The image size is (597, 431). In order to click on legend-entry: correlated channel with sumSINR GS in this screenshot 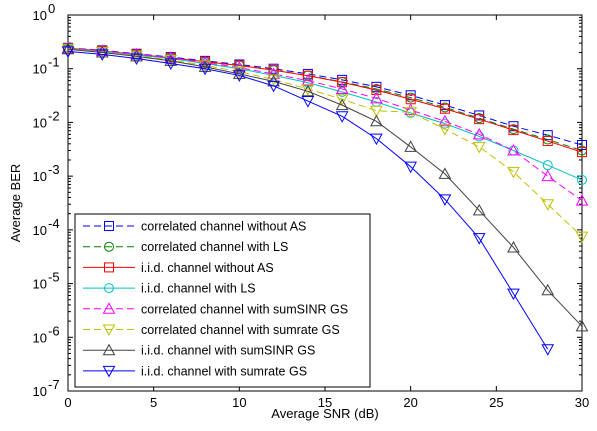, I will do `click(215, 309)`.